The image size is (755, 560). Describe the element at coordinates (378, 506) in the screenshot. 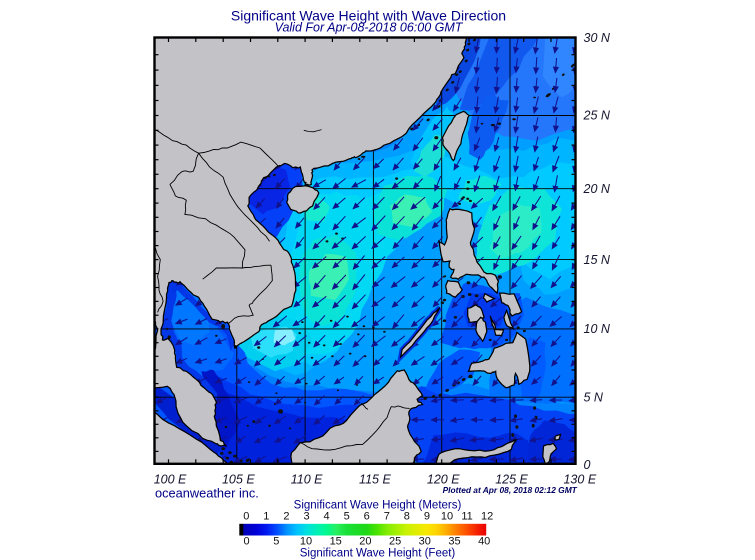

I see `svg-text:Significant Wave Height (Meter: Significant Wave Height (Meters)` at that location.